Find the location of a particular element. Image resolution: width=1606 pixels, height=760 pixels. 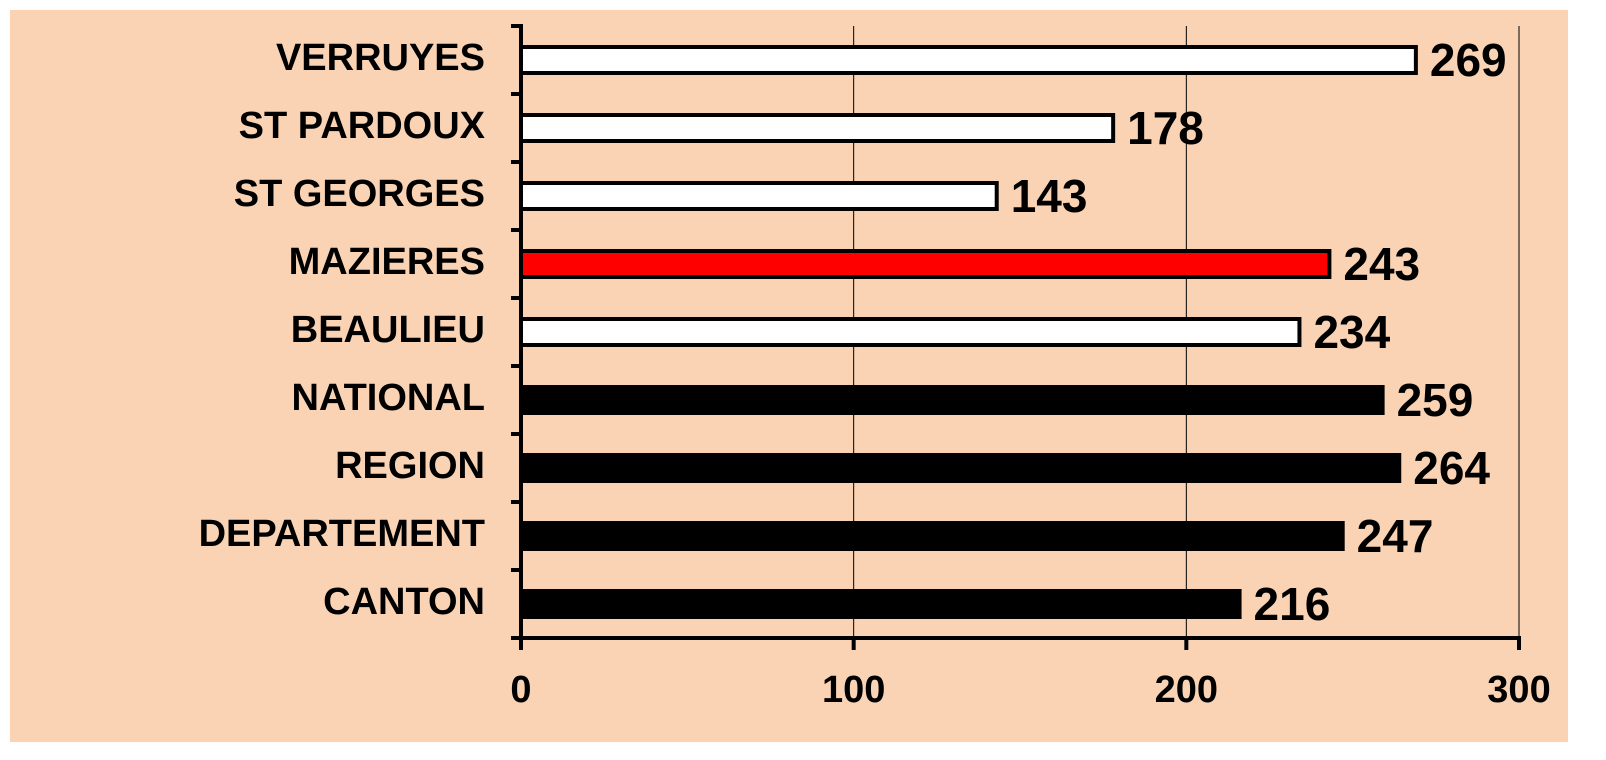

value-label: 264 is located at coordinates (1451, 468).